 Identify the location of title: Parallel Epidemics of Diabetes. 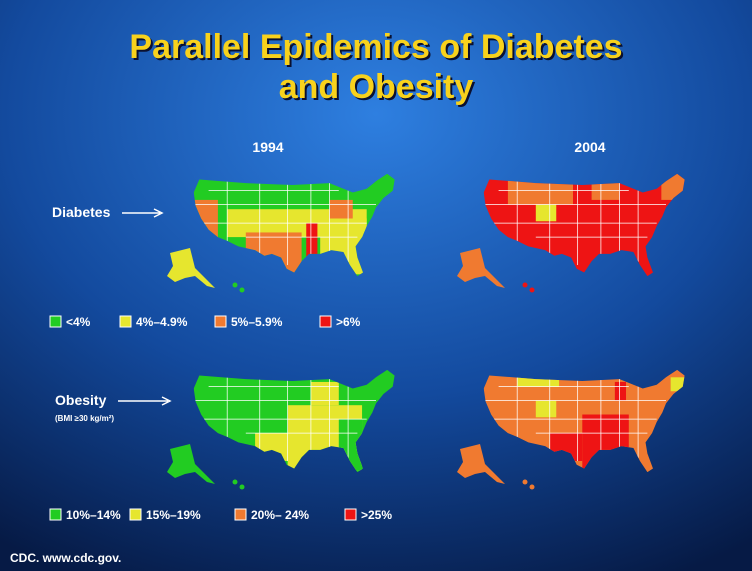
(375, 47).